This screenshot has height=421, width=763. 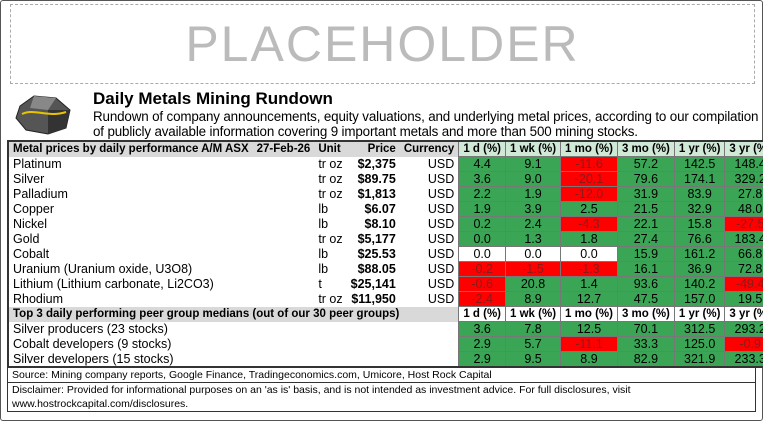 What do you see at coordinates (743, 164) in the screenshot?
I see `performance-cell: 148.4` at bounding box center [743, 164].